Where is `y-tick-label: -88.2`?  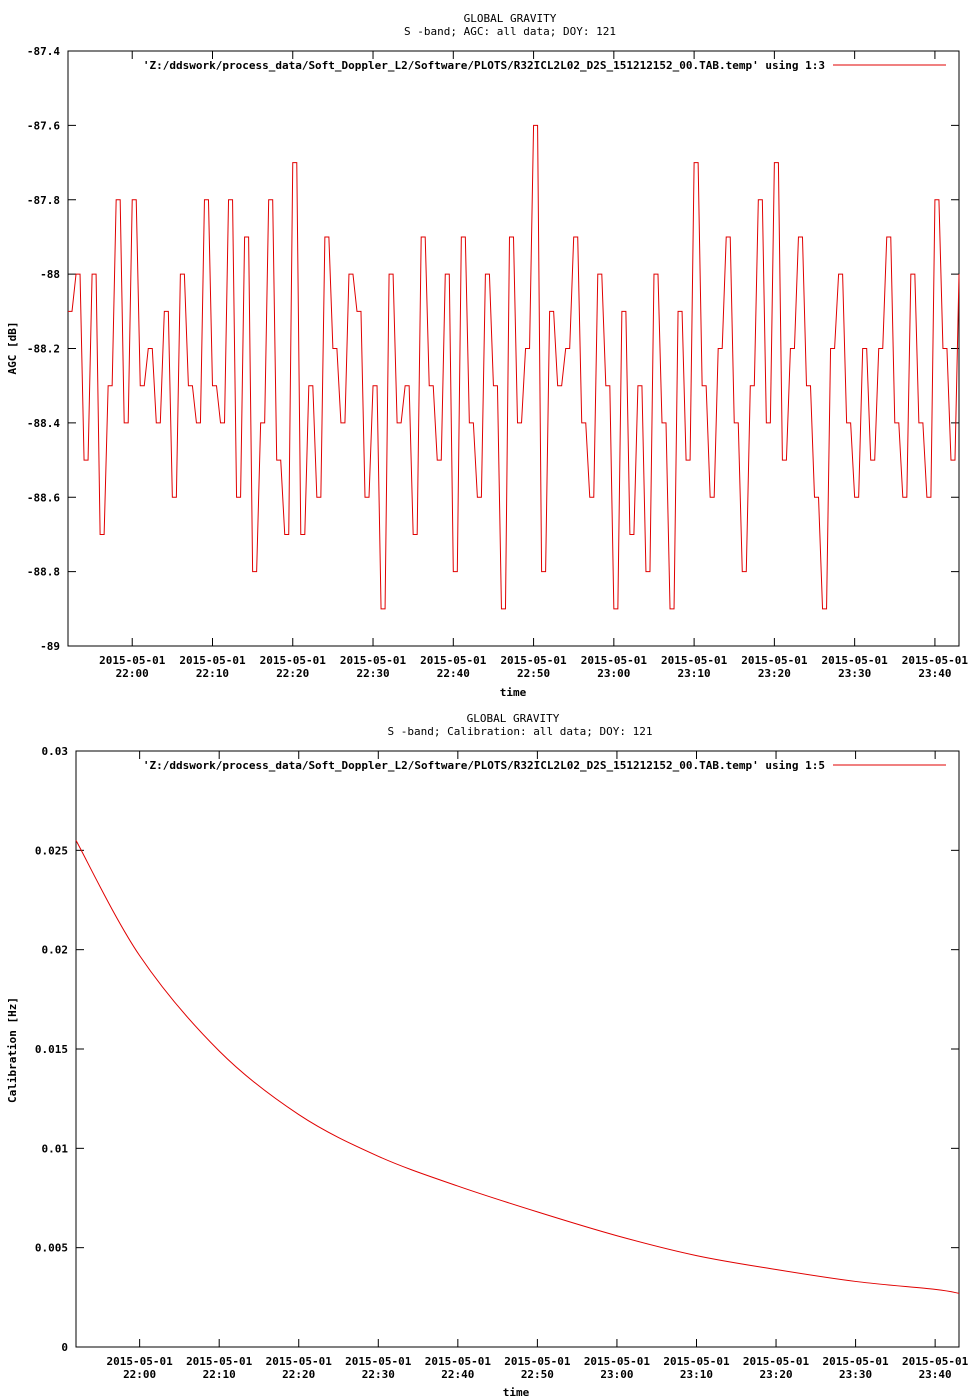 y-tick-label: -88.2 is located at coordinates (43, 349).